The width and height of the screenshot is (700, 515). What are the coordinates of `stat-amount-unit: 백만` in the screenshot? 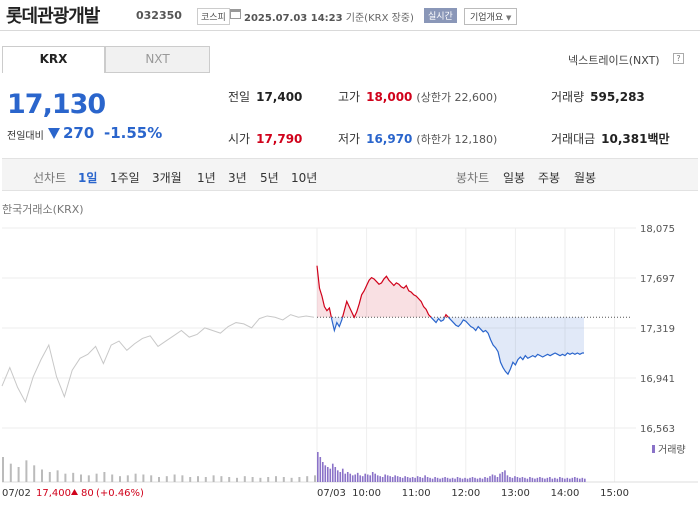 It's located at (658, 139).